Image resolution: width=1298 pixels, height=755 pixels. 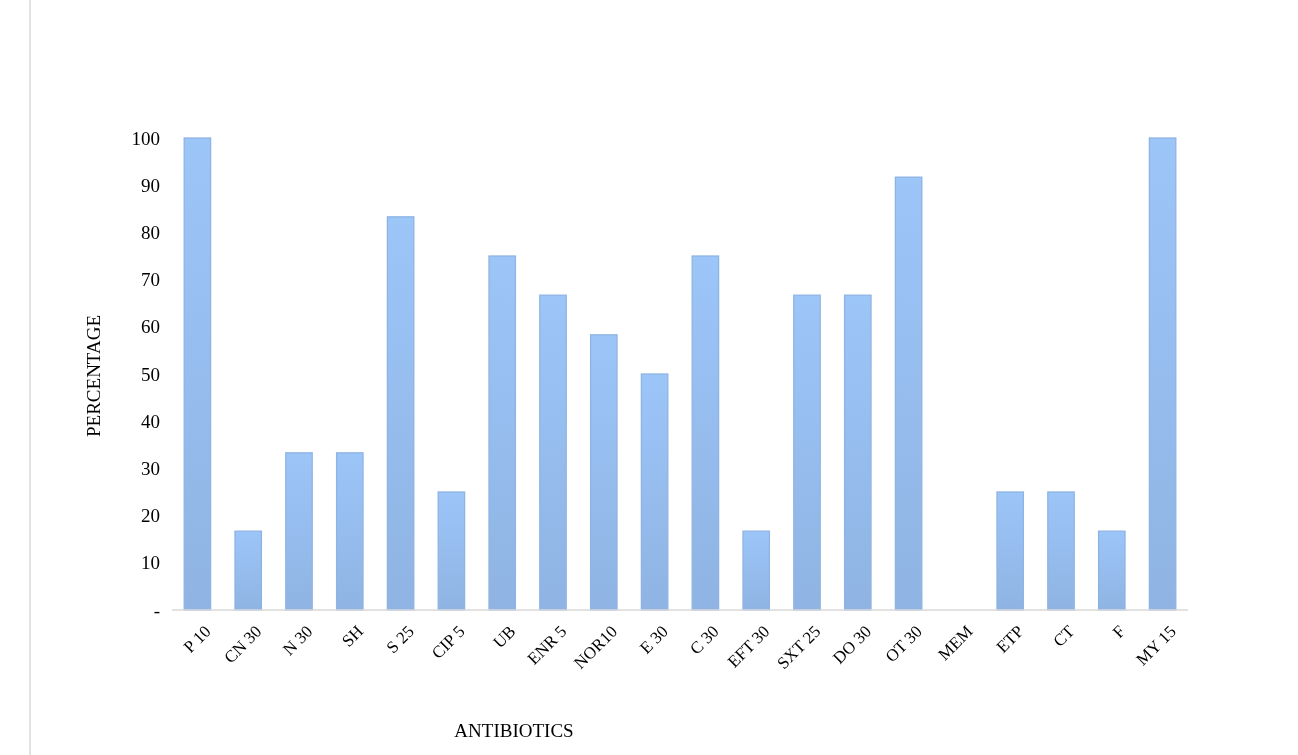 I want to click on x-tick-label: MY 15, so click(x=1156, y=645).